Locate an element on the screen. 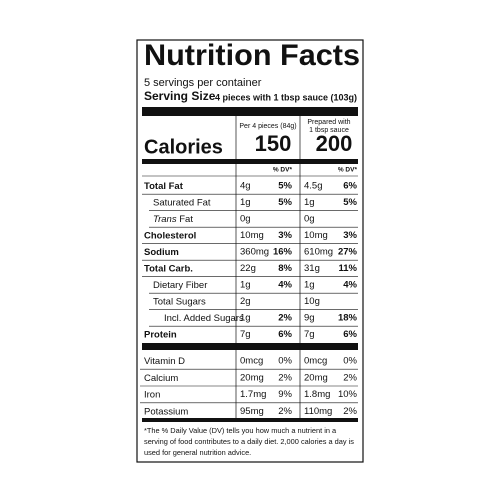 The image size is (500, 500). nutrient-label-text: Incl. Added Sugars is located at coordinates (204, 318).